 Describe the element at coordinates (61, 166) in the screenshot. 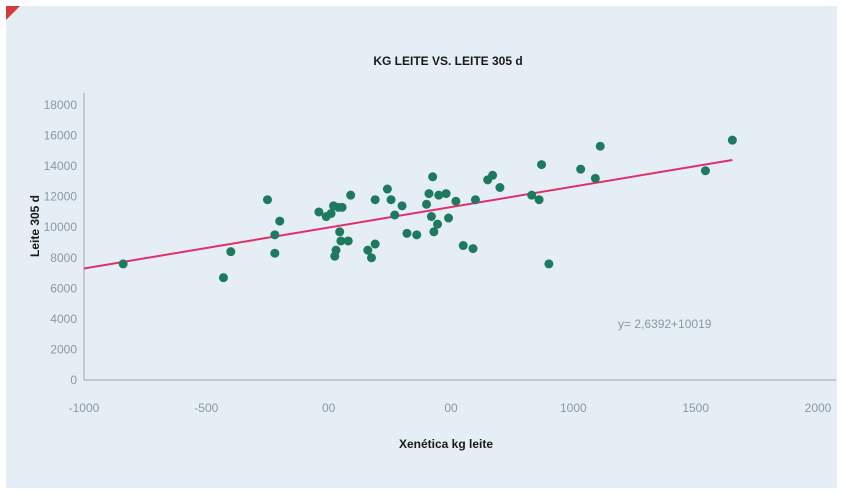

I see `y-tick-label: 14000` at that location.